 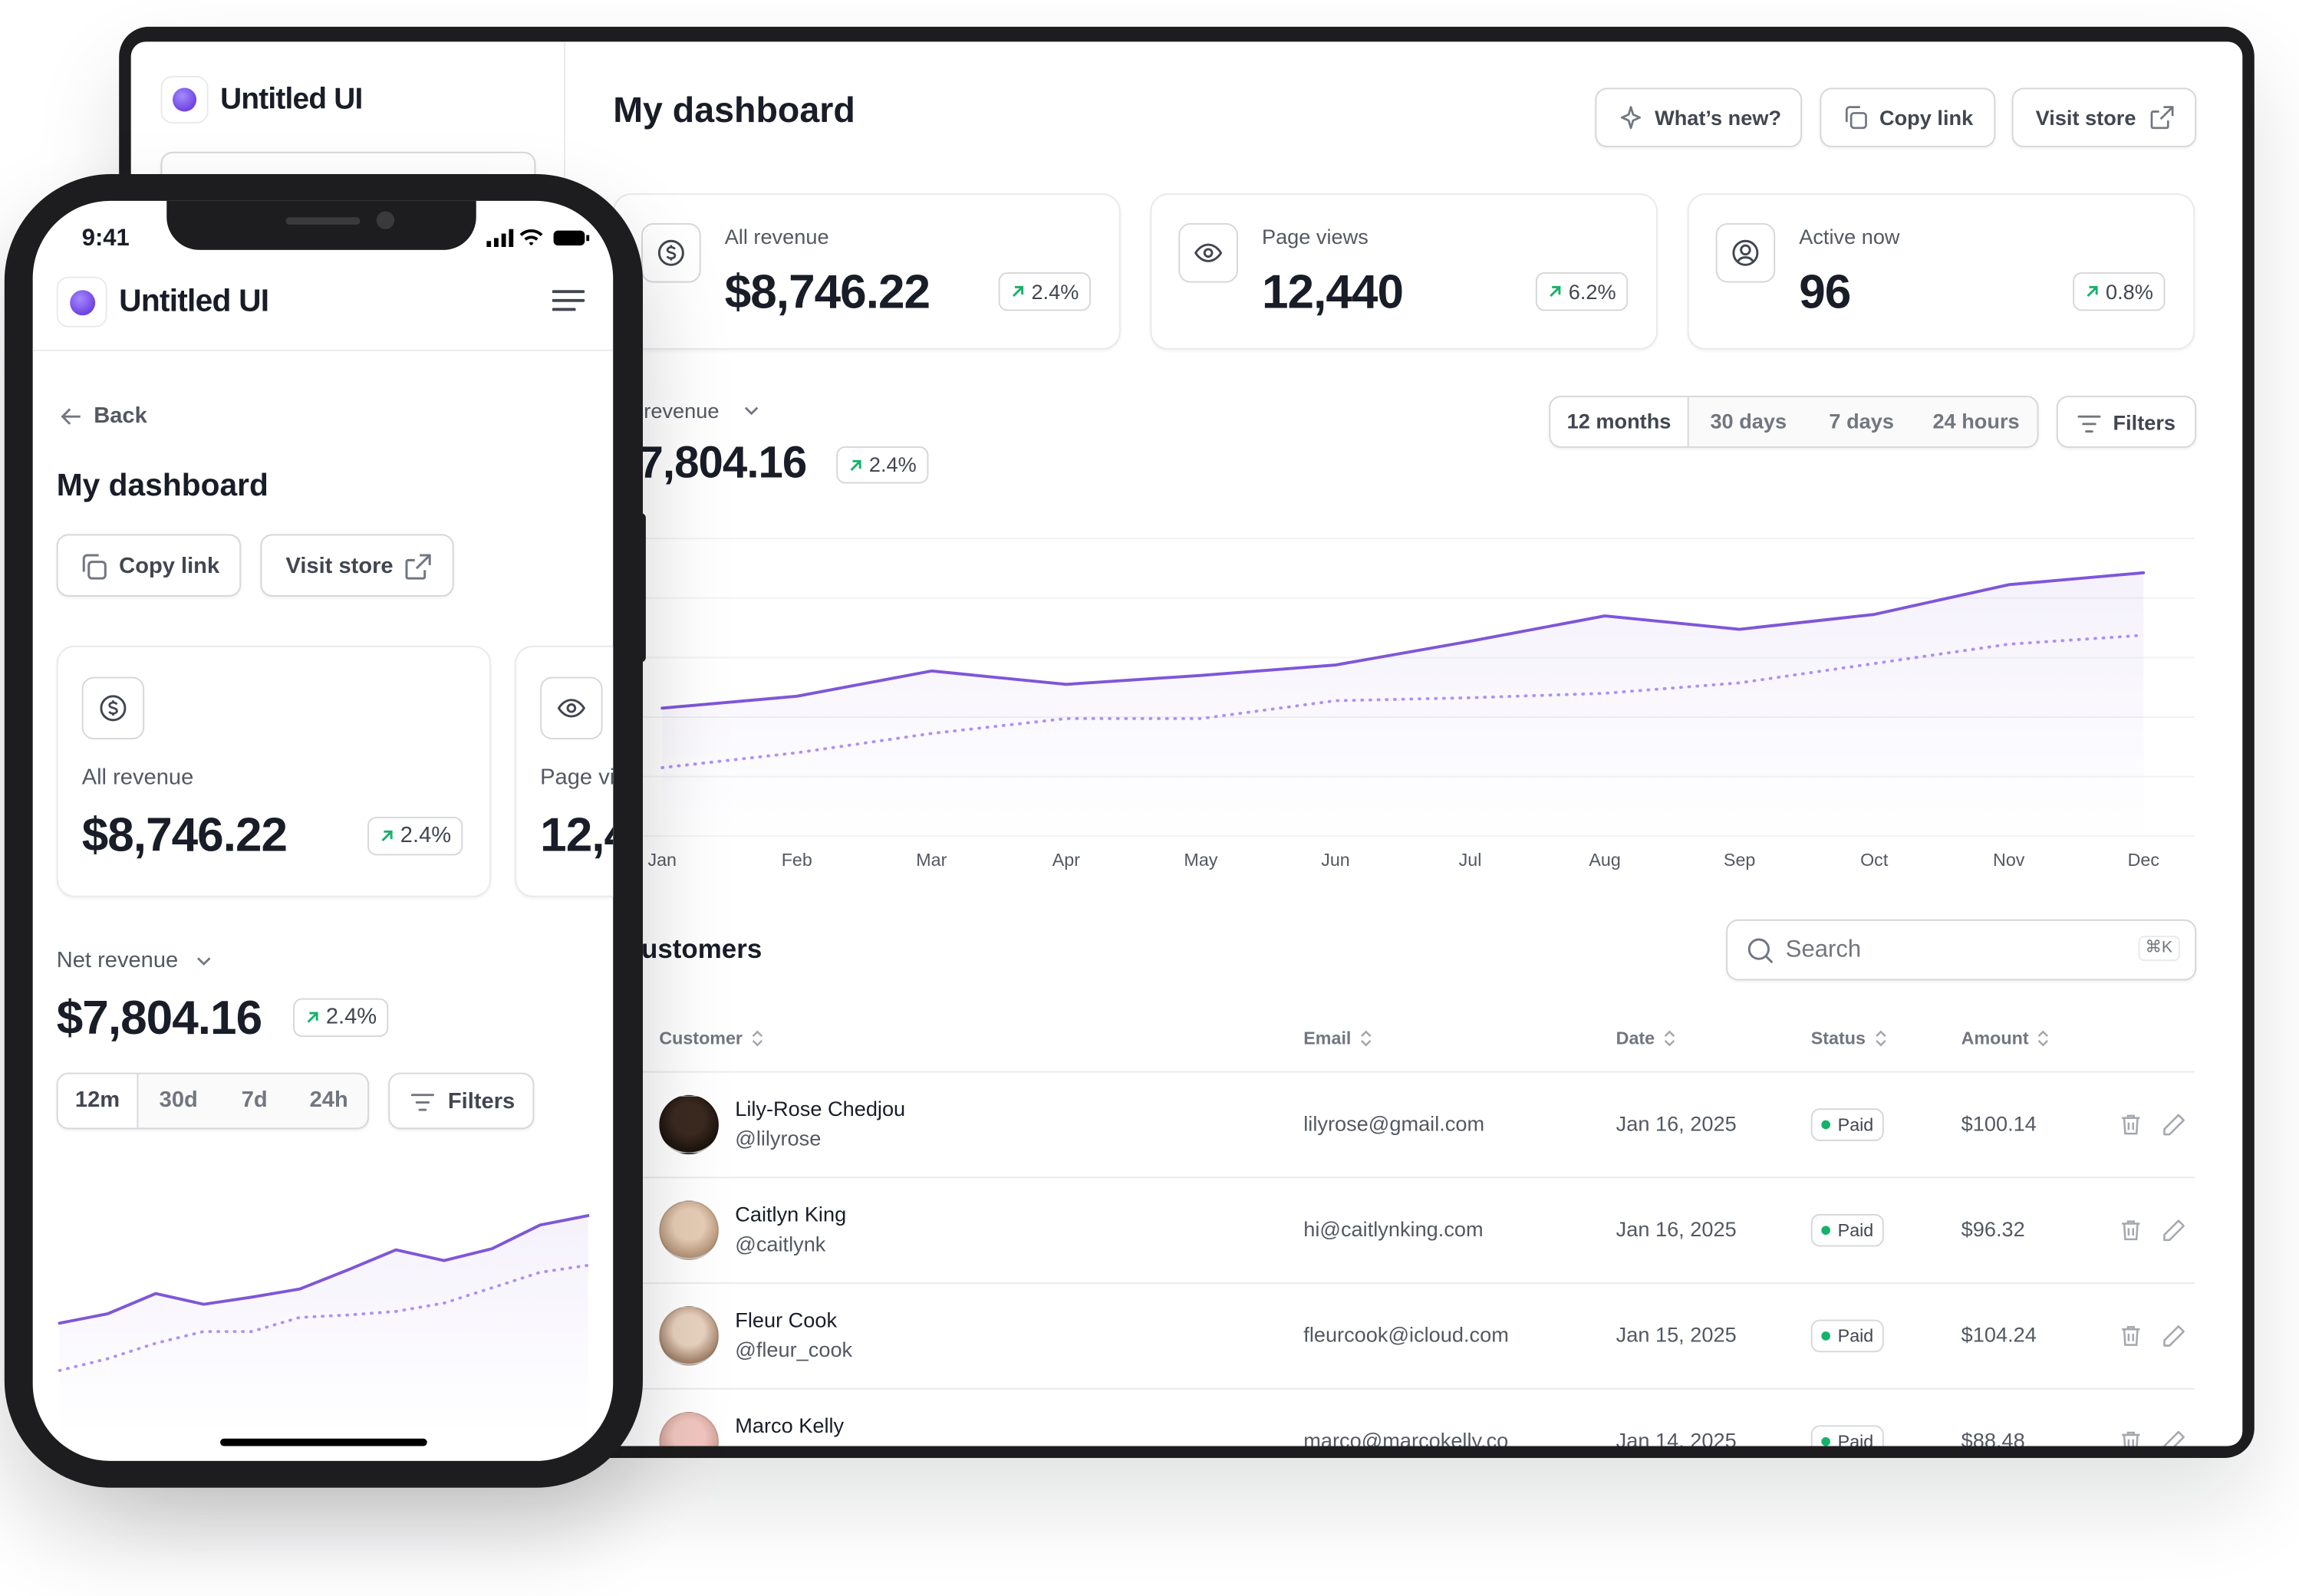 I want to click on x-tick-label: Sep, so click(x=1740, y=859).